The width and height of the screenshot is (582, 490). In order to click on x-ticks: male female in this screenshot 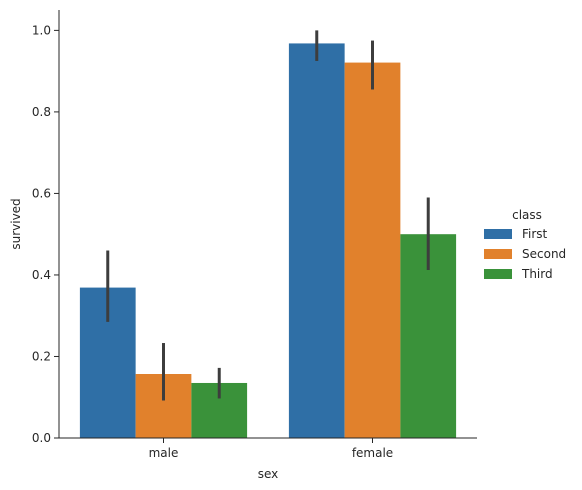, I will do `click(271, 449)`.